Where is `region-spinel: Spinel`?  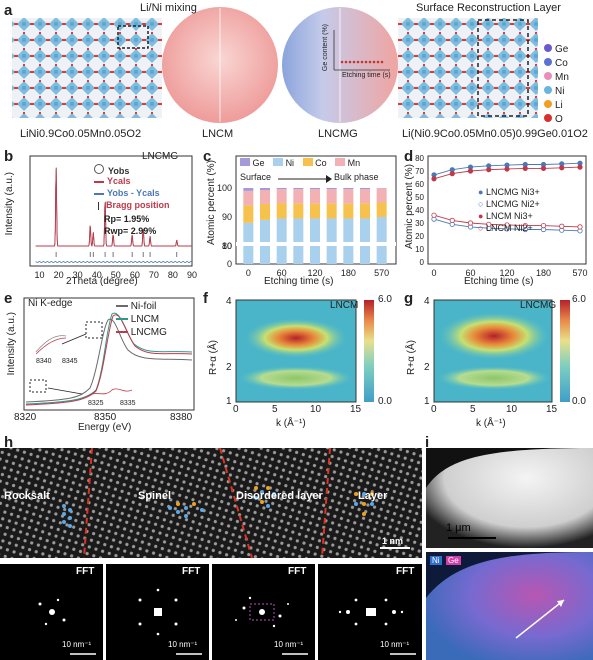
region-spinel: Spinel is located at coordinates (155, 496).